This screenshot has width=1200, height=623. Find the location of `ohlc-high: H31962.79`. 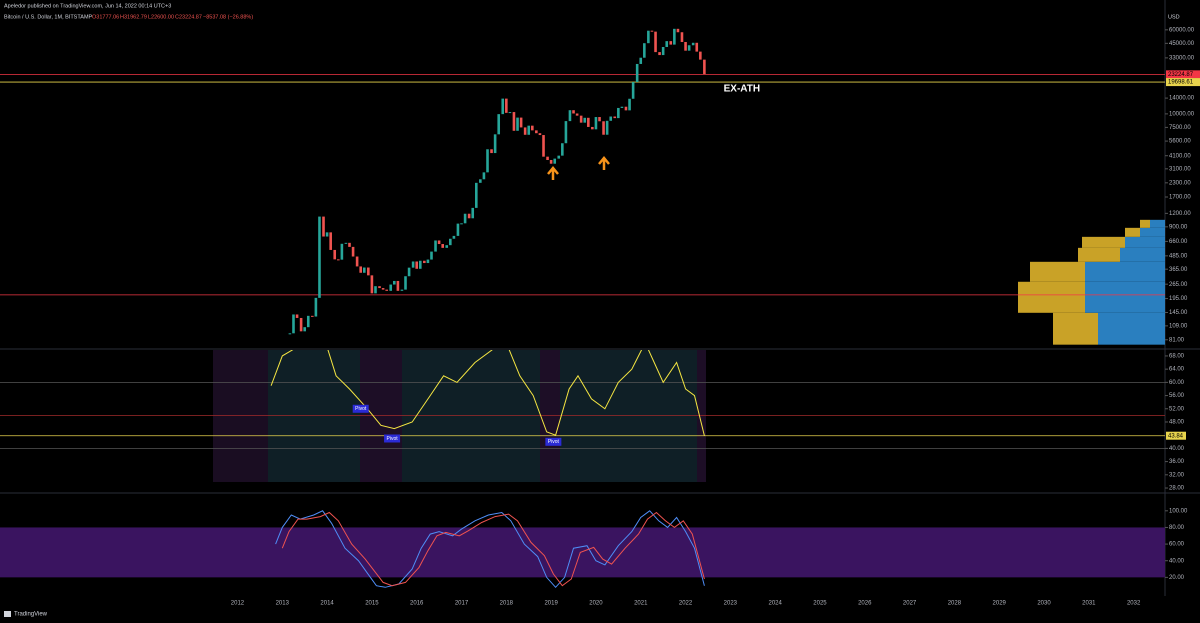

ohlc-high: H31962.79 is located at coordinates (133, 17).